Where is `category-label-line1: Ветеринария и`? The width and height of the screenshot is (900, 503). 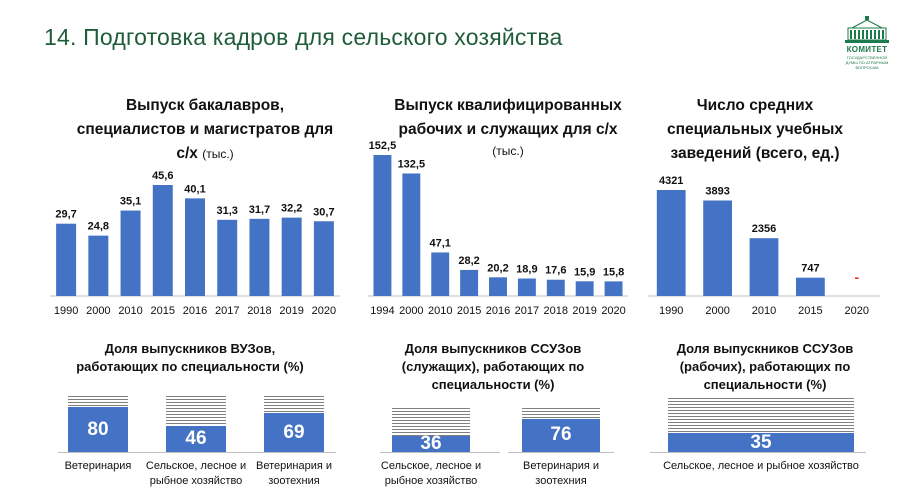
category-label-line1: Ветеринария и is located at coordinates (294, 466).